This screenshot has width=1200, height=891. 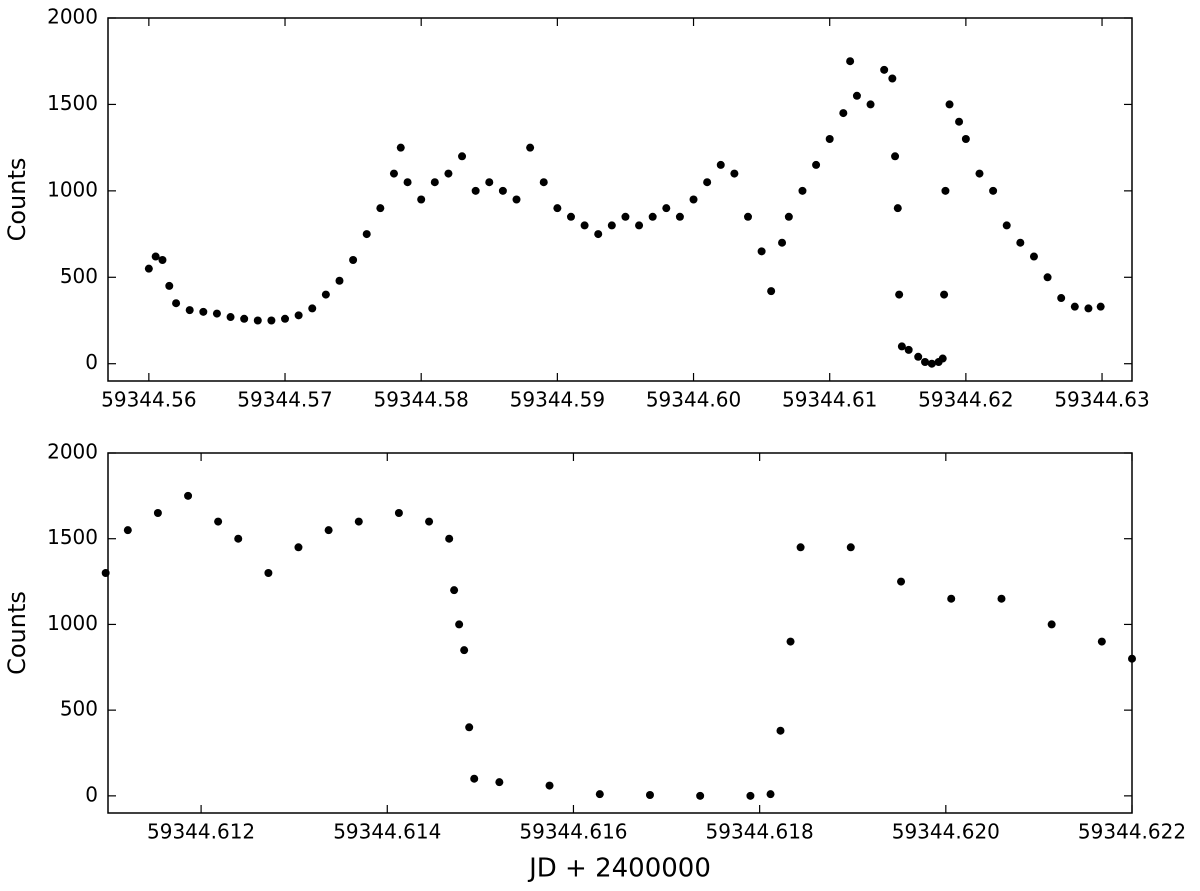 What do you see at coordinates (573, 832) in the screenshot?
I see `x-tick-label: 59344.616` at bounding box center [573, 832].